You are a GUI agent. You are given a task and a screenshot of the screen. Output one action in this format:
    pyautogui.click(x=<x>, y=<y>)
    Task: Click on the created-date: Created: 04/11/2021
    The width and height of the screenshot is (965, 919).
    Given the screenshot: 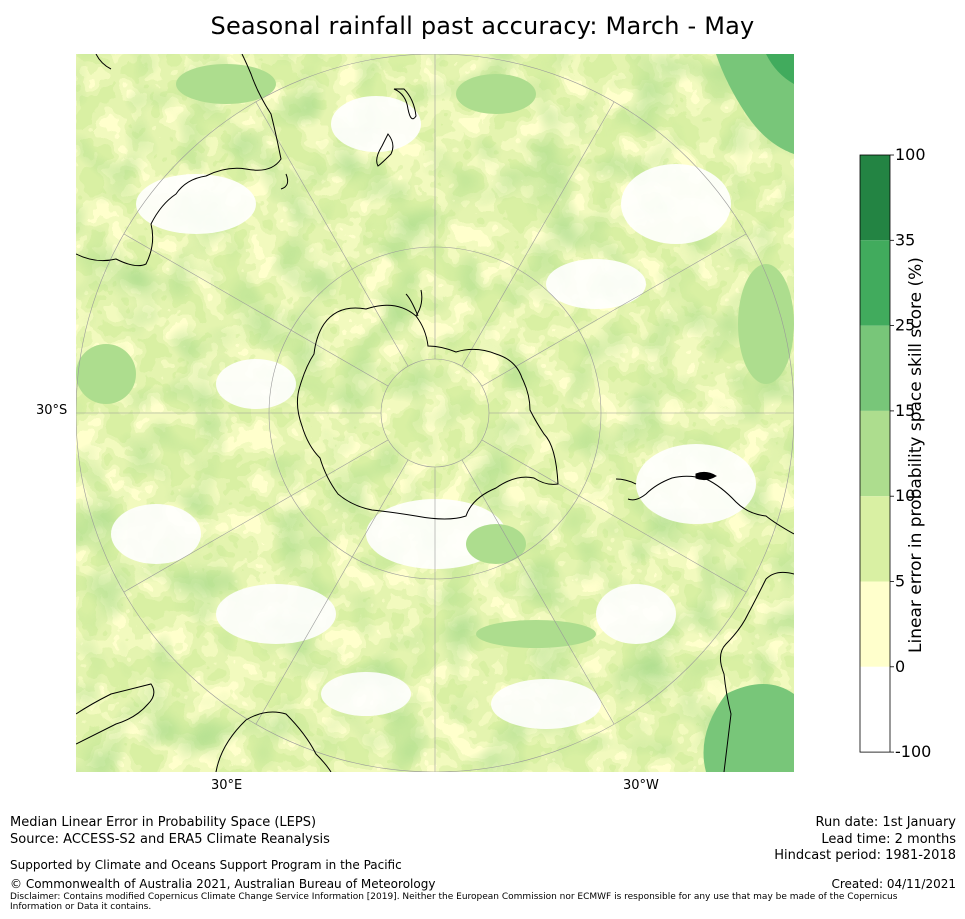 What is the action you would take?
    pyautogui.click(x=893, y=884)
    